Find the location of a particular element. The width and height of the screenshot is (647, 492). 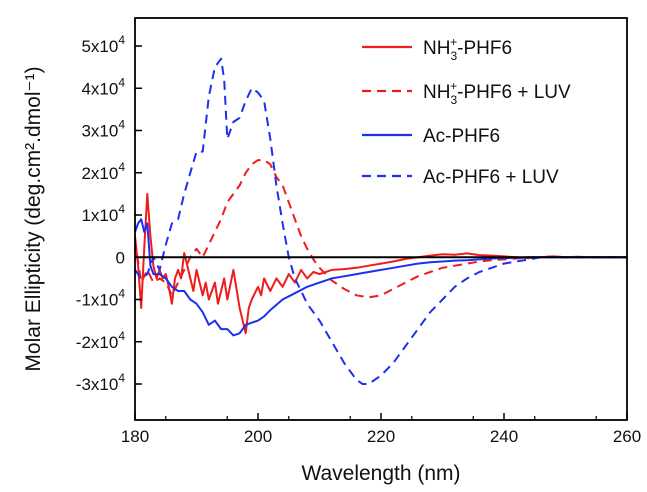

x-tick-label: 180 is located at coordinates (135, 436).